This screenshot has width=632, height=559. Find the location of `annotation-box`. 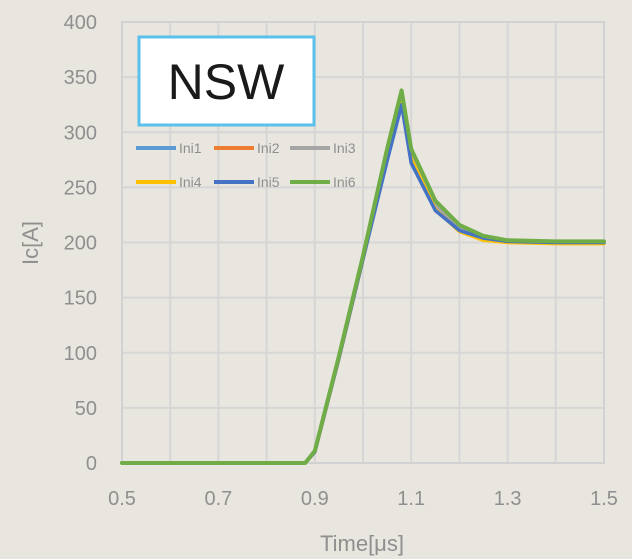

annotation-box is located at coordinates (226, 81).